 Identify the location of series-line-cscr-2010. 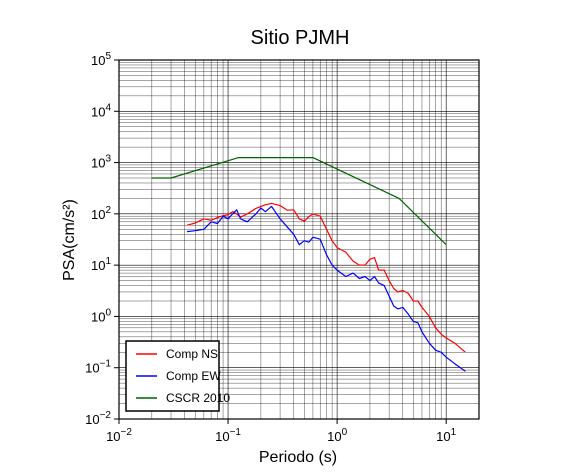
(299, 201).